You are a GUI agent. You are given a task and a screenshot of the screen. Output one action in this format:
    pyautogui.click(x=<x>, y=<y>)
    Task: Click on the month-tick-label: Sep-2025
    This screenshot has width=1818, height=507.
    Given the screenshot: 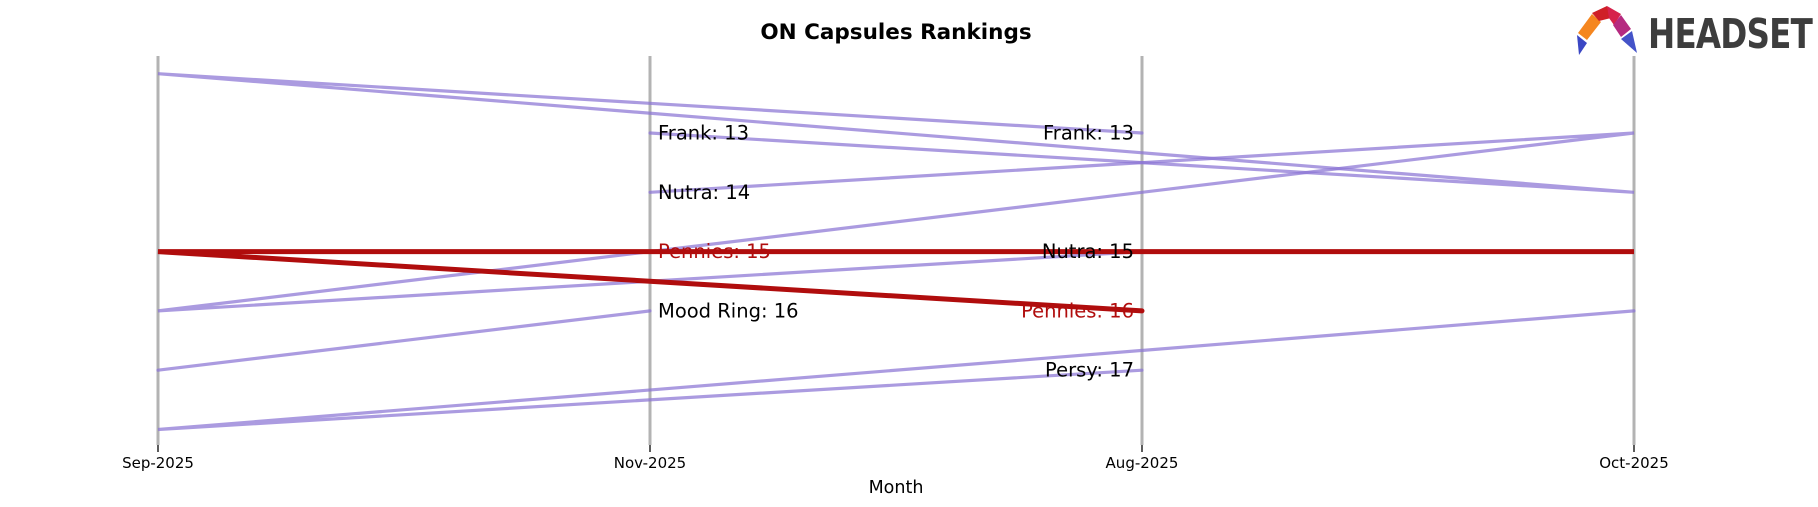 What is the action you would take?
    pyautogui.click(x=158, y=463)
    